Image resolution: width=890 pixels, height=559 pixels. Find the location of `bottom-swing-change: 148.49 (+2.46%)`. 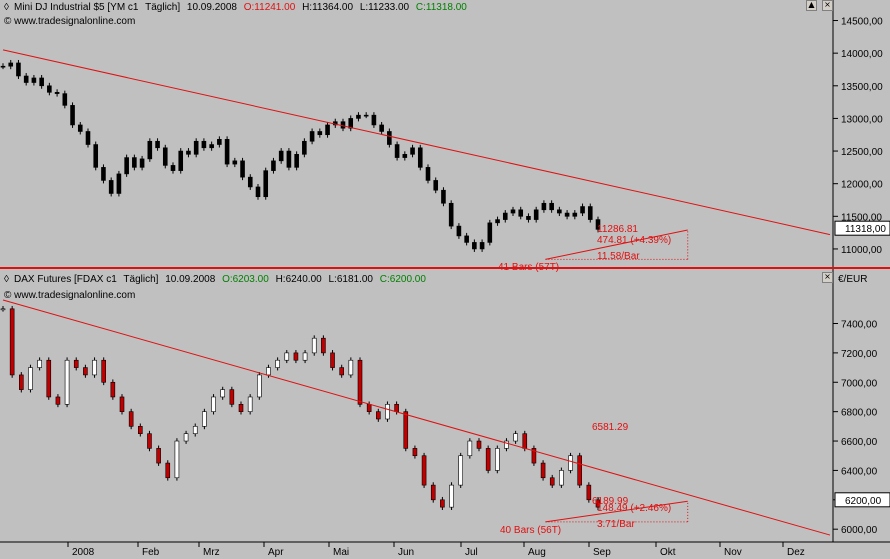

bottom-swing-change: 148.49 (+2.46%) is located at coordinates (634, 508).